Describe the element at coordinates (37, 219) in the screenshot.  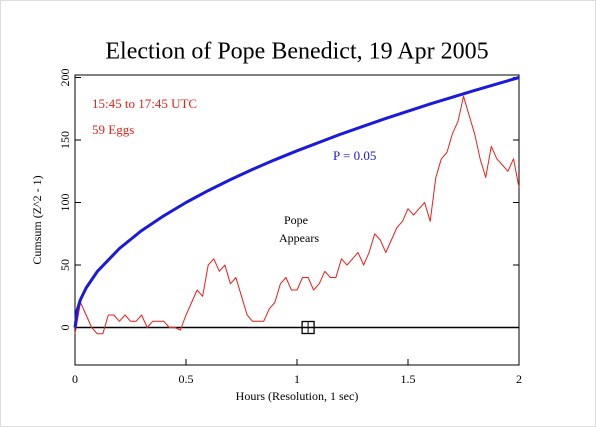
I see `y-axis-label: Cumsum (Z^2 - 1)` at that location.